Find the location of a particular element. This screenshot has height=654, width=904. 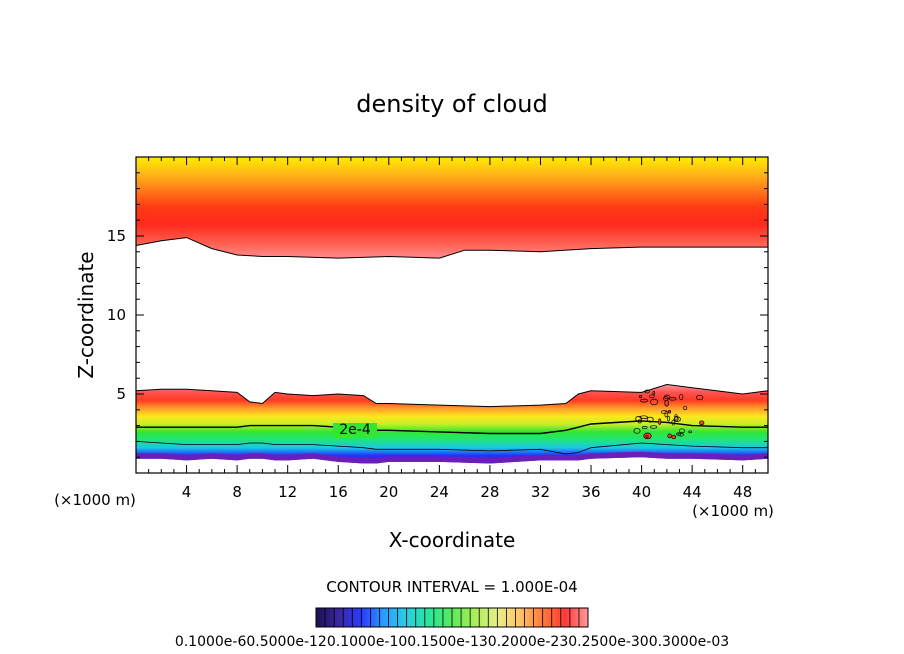

y-tick-label: 5 is located at coordinates (121, 394).